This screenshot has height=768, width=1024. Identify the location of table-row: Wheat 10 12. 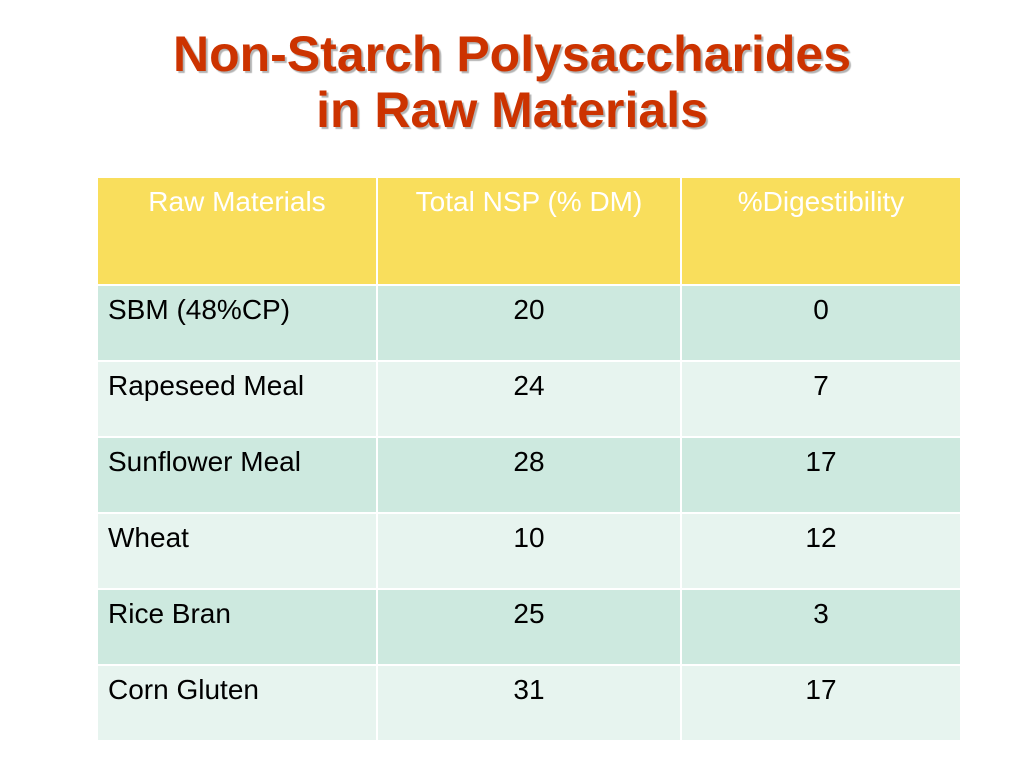
(529, 551).